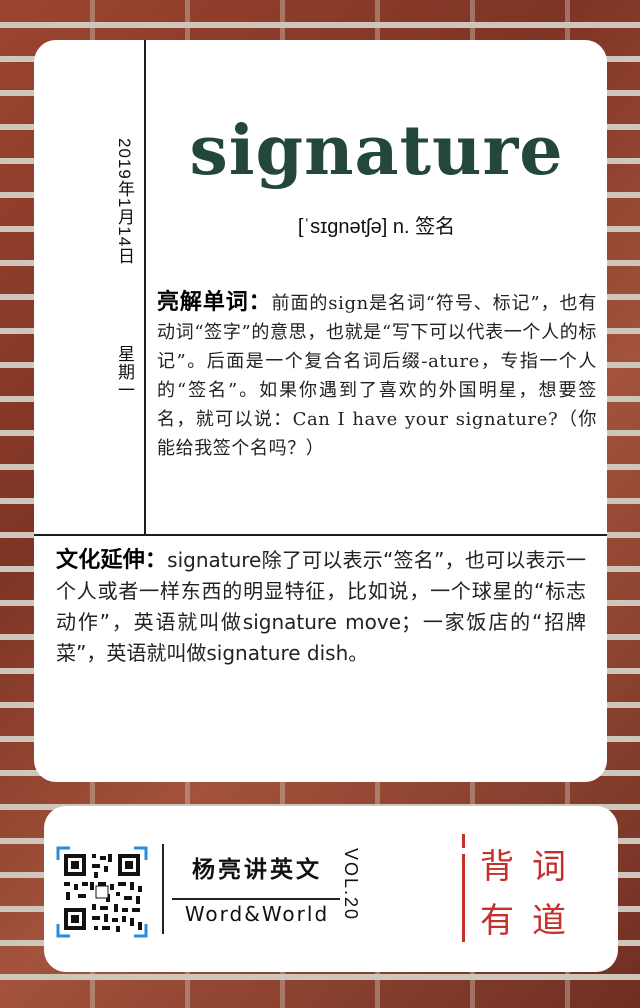  Describe the element at coordinates (532, 894) in the screenshot. I see `slogan: 背词 有道` at that location.